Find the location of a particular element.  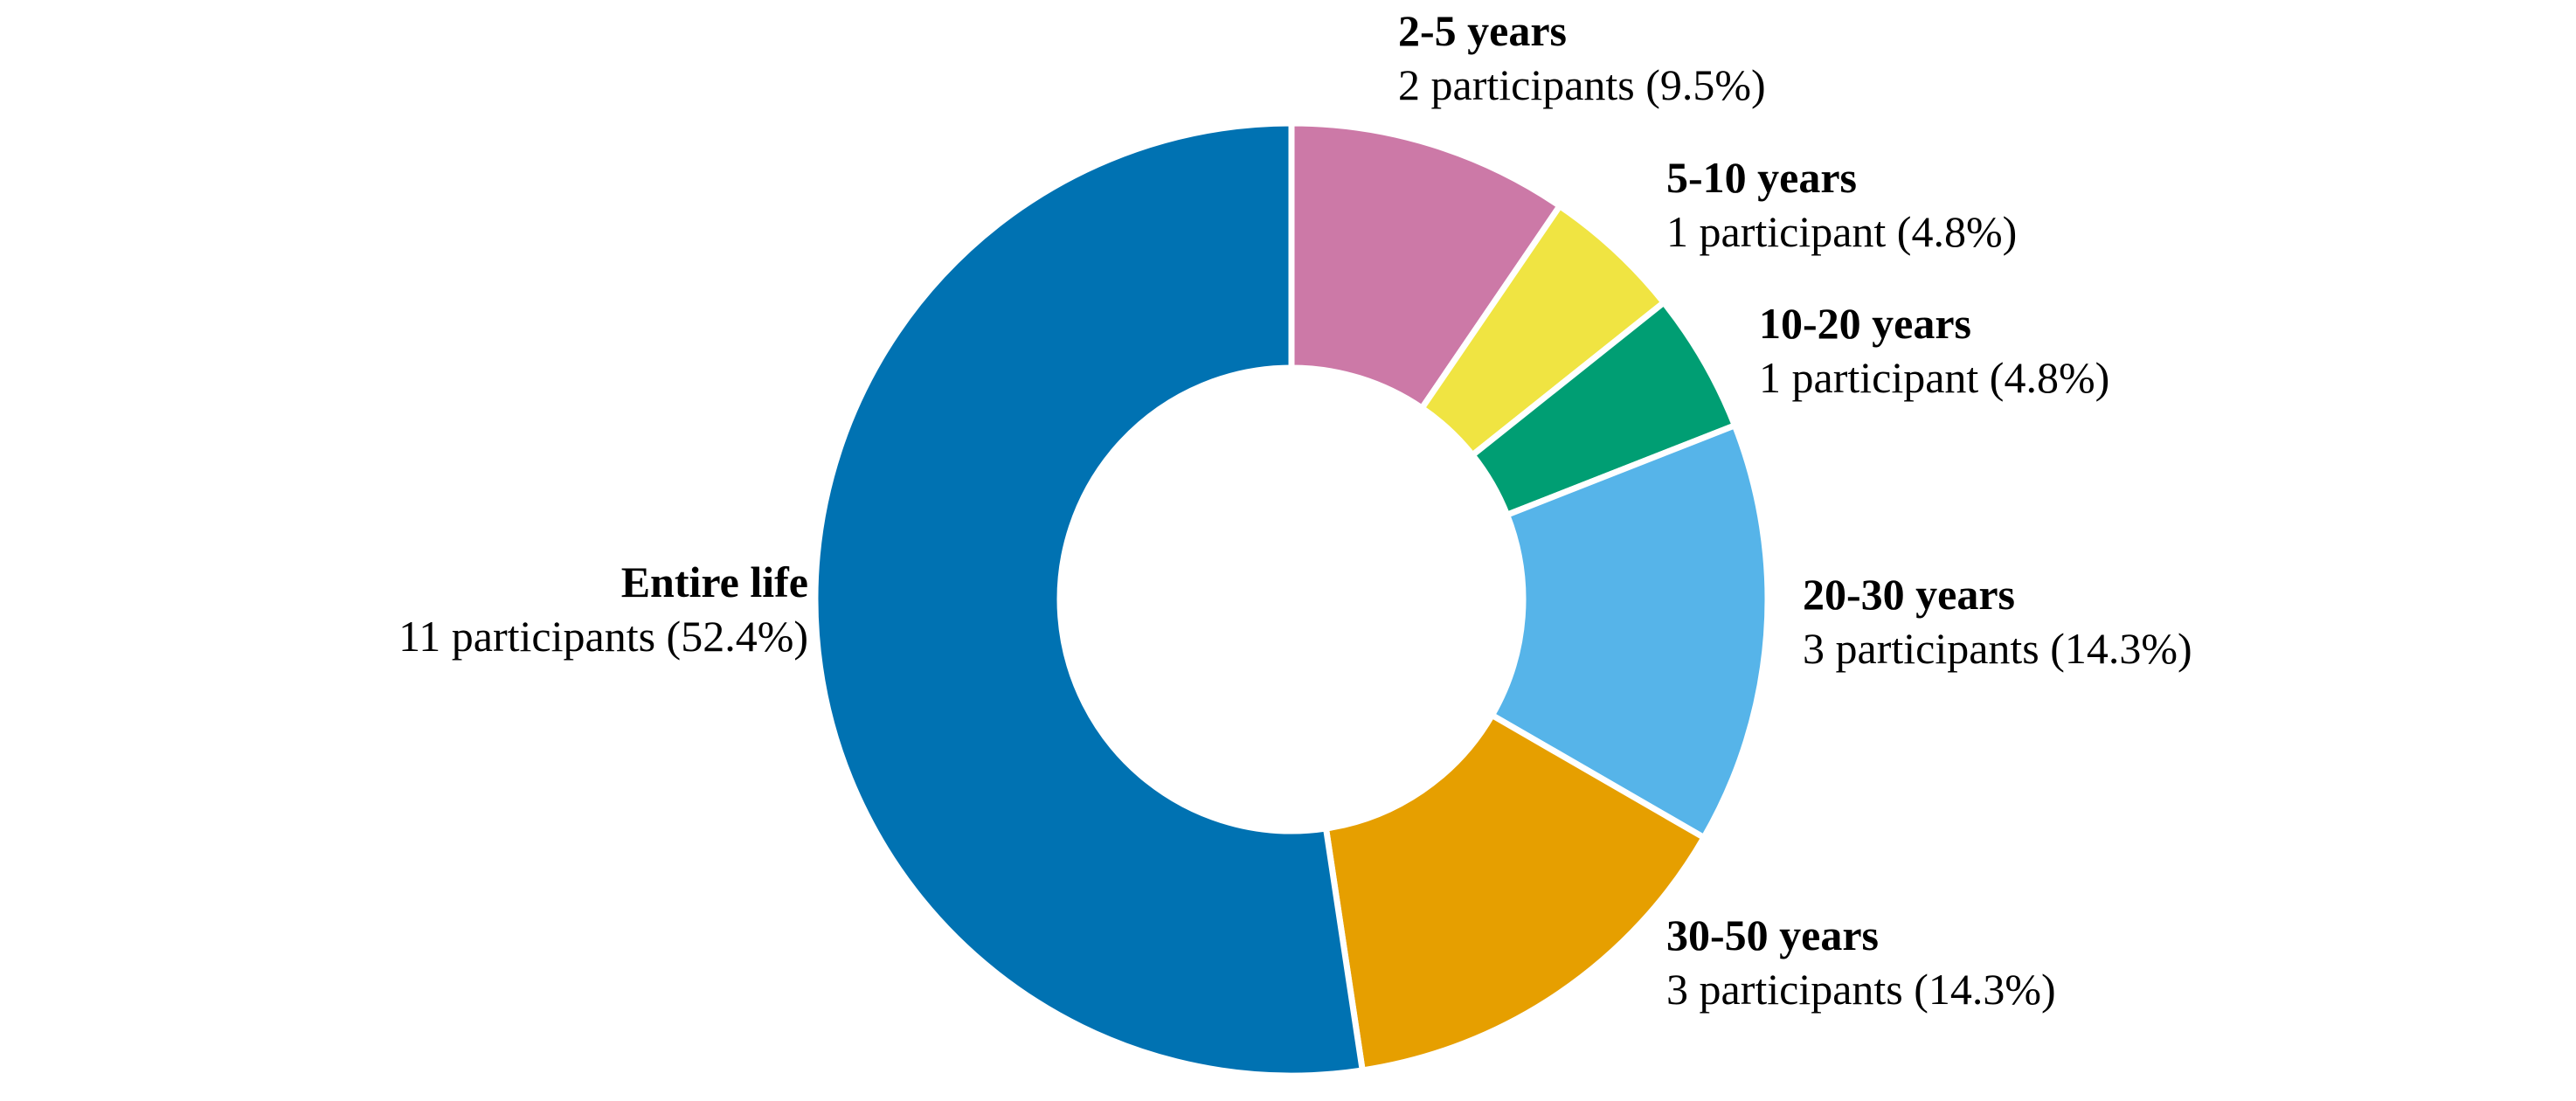

slice-2-5-years is located at coordinates (1426, 266).